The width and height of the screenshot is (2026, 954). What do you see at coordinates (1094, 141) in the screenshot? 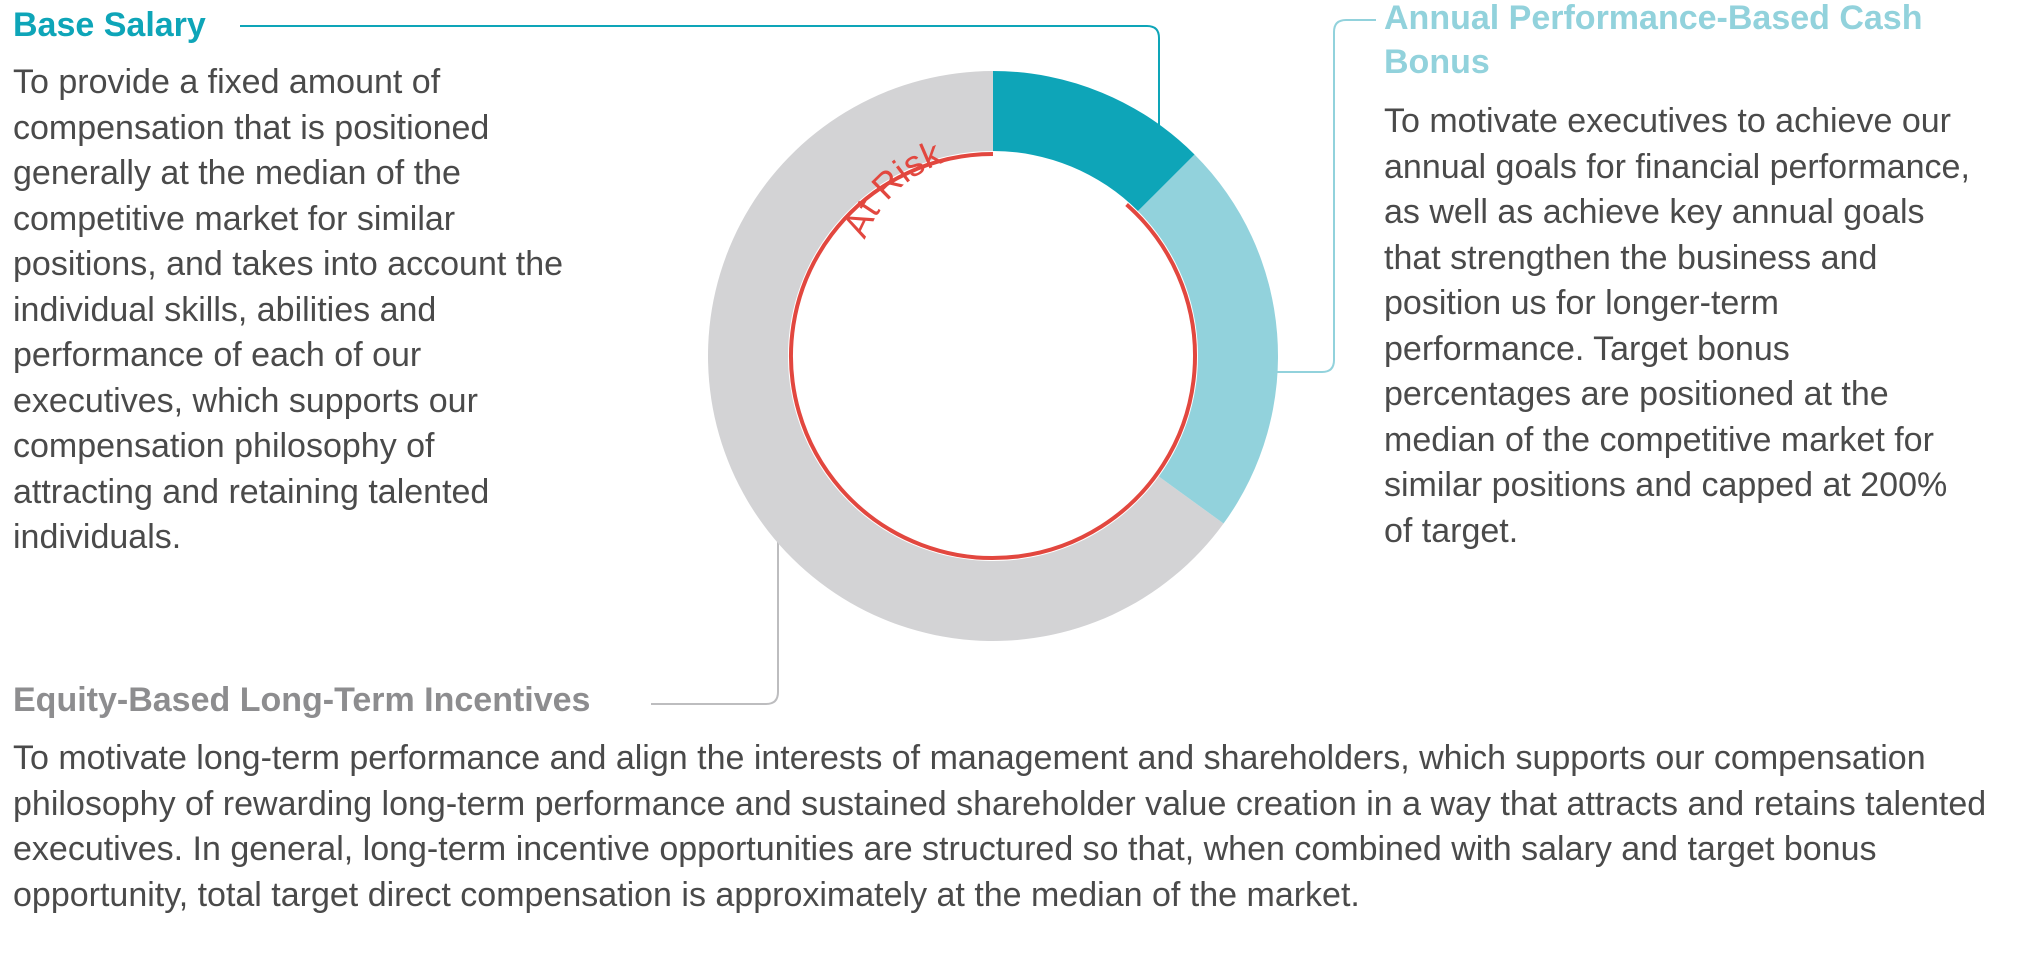
I see `base-salary-segment` at bounding box center [1094, 141].